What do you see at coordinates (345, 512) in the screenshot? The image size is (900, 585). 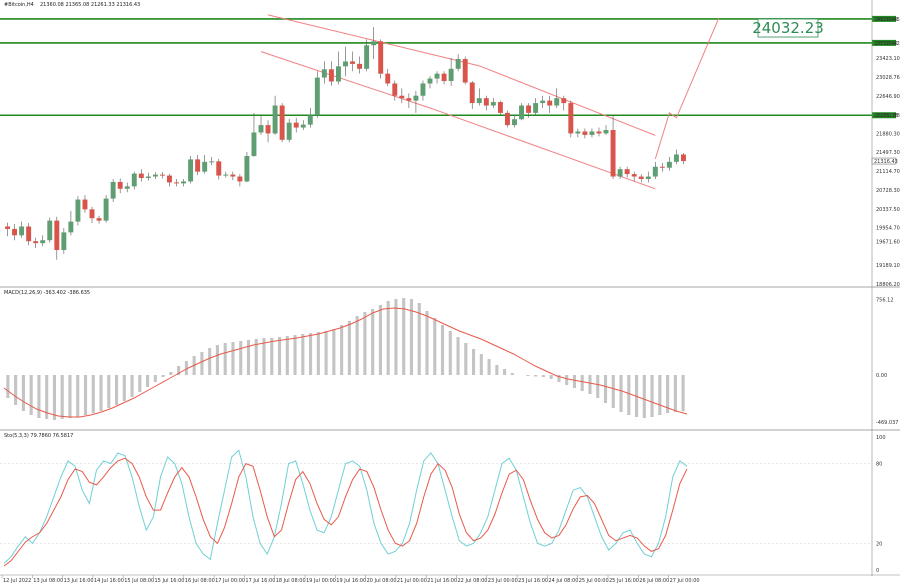 I see `stoch-signal-line` at bounding box center [345, 512].